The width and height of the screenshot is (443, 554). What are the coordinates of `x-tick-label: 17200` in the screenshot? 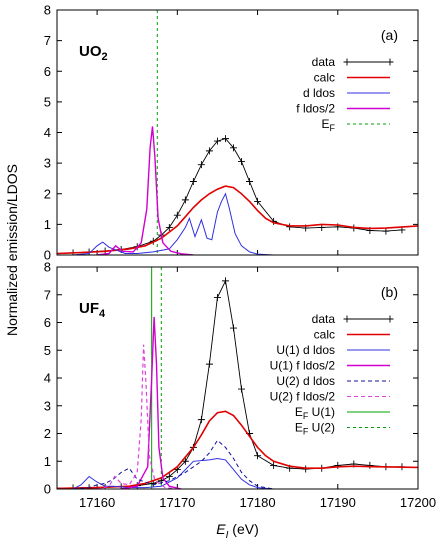 It's located at (418, 502).